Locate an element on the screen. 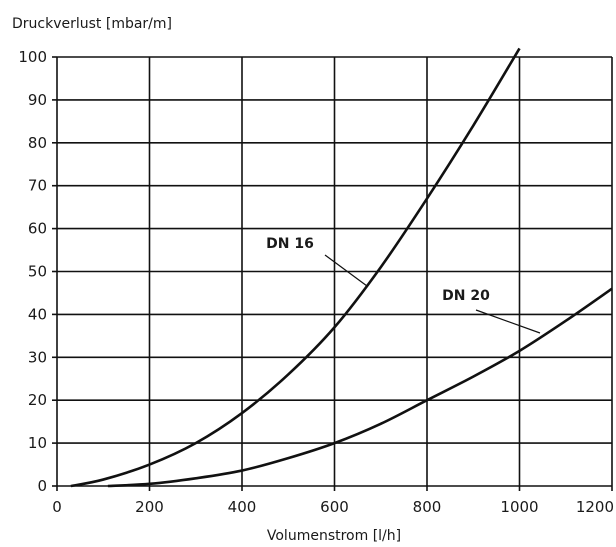 Image resolution: width=616 pixels, height=547 pixels. x-tick-label: 800 is located at coordinates (427, 507).